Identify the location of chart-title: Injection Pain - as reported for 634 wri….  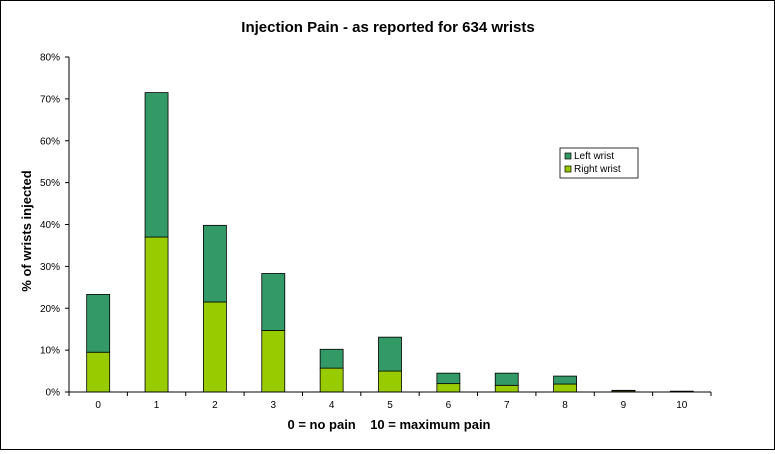
(387, 27).